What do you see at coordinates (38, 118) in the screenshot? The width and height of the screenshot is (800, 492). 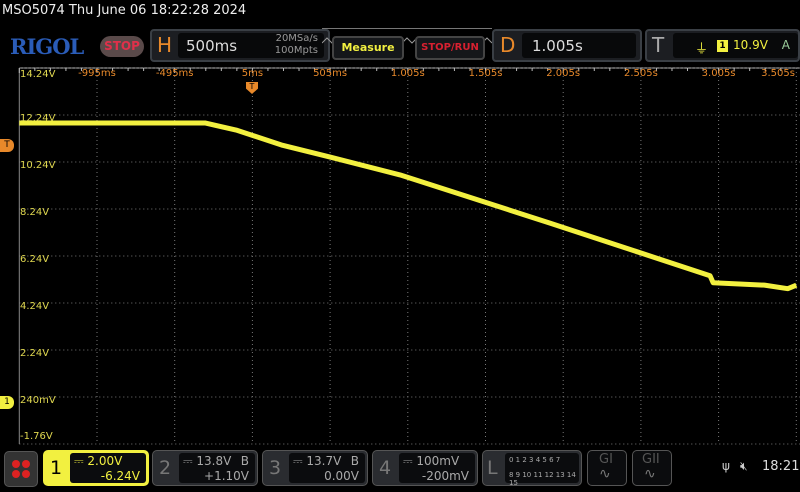 I see `y-tick-label: 12.24V` at bounding box center [38, 118].